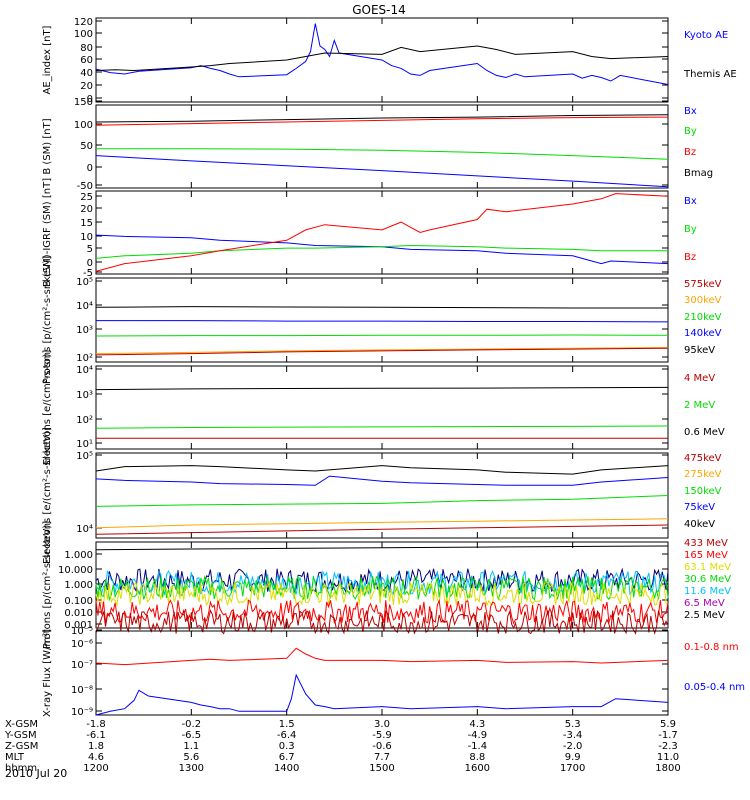 The height and width of the screenshot is (800, 750). I want to click on series-line-themis-ae, so click(382, 58).